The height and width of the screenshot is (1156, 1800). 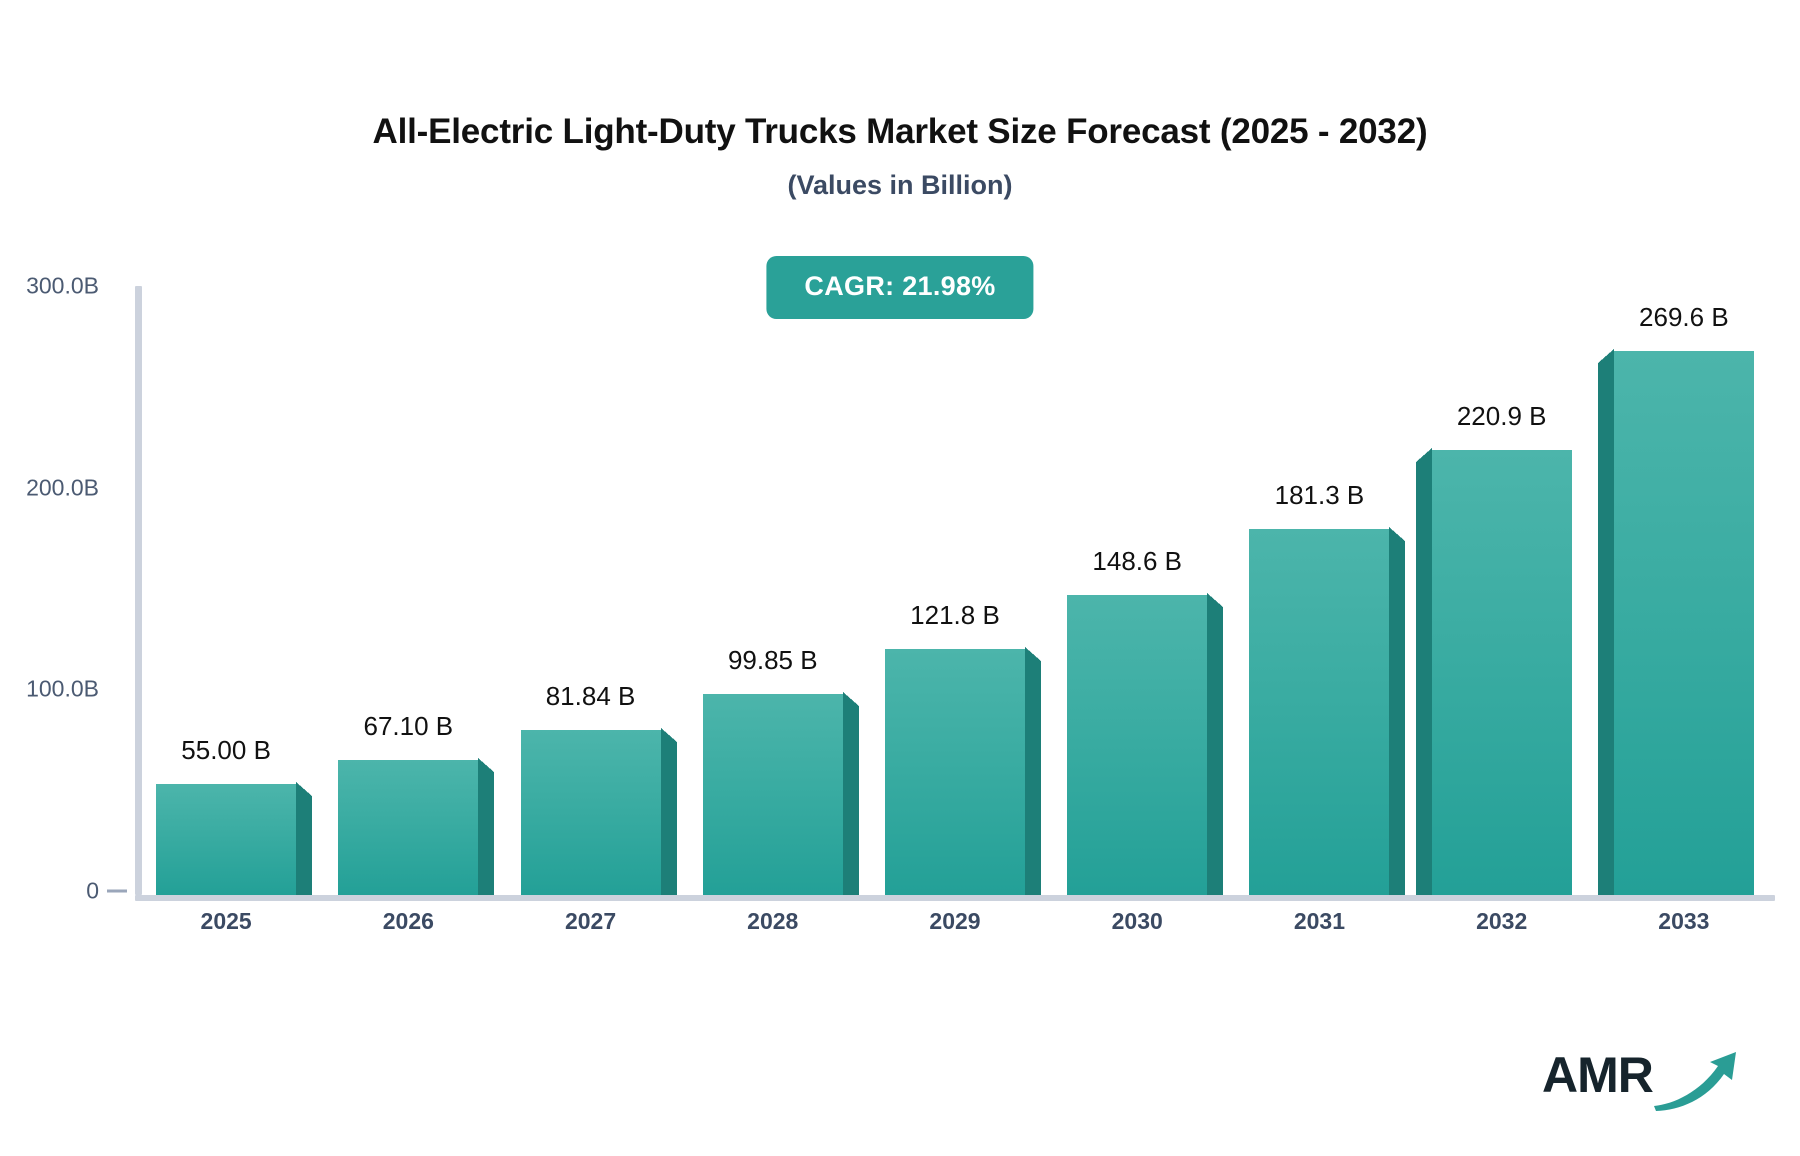 I want to click on y-axis-tick-label: 300.0B, so click(x=62, y=285).